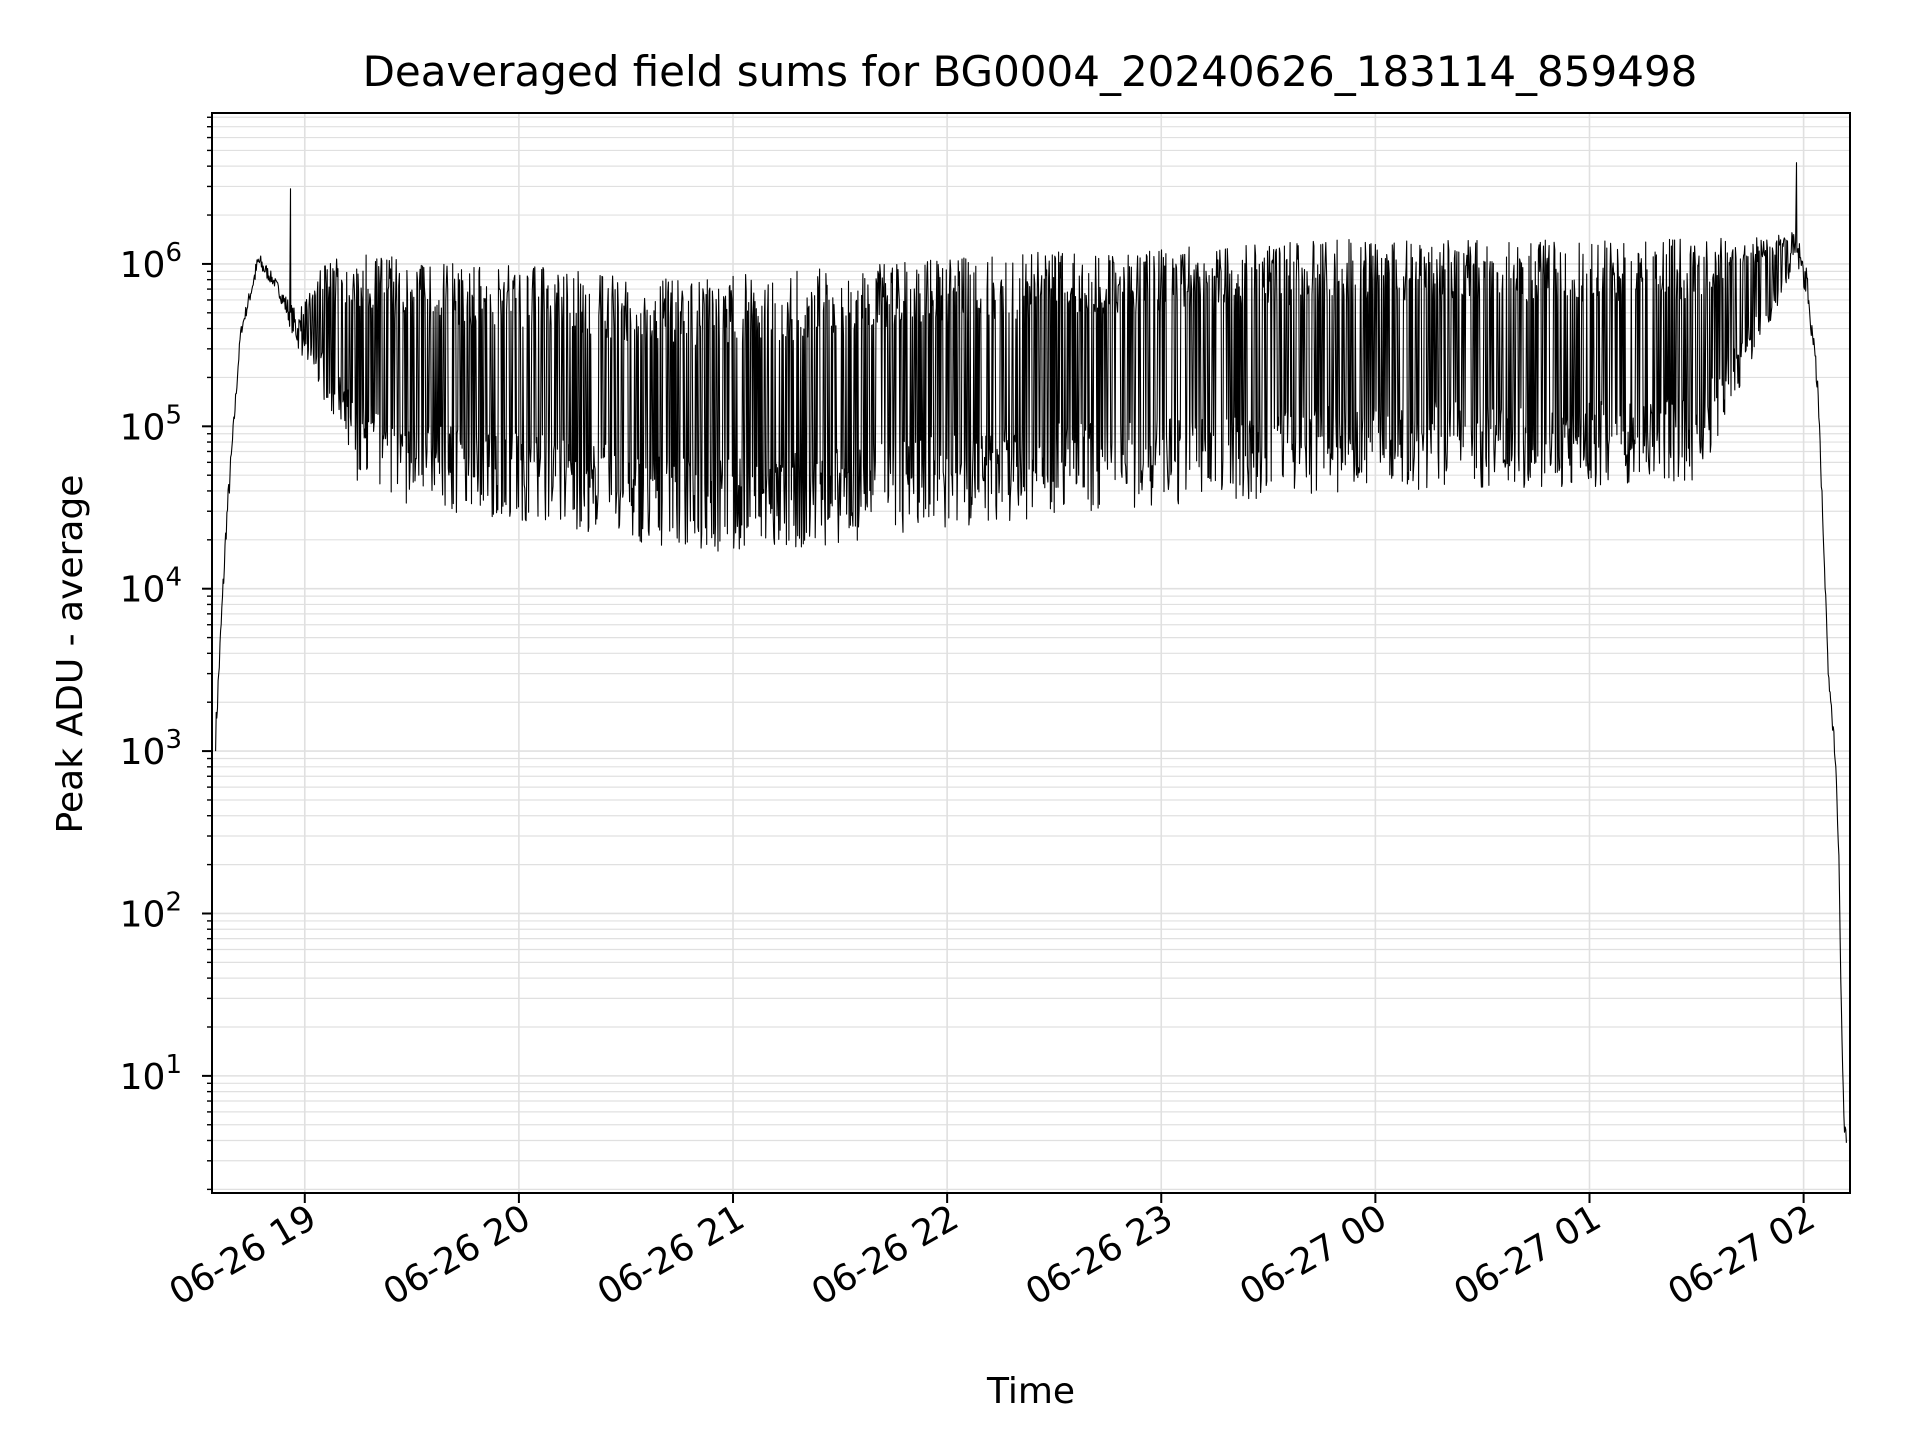 Image resolution: width=1920 pixels, height=1440 pixels. Describe the element at coordinates (173, 1065) in the screenshot. I see `y-tick-exponent: 1` at that location.